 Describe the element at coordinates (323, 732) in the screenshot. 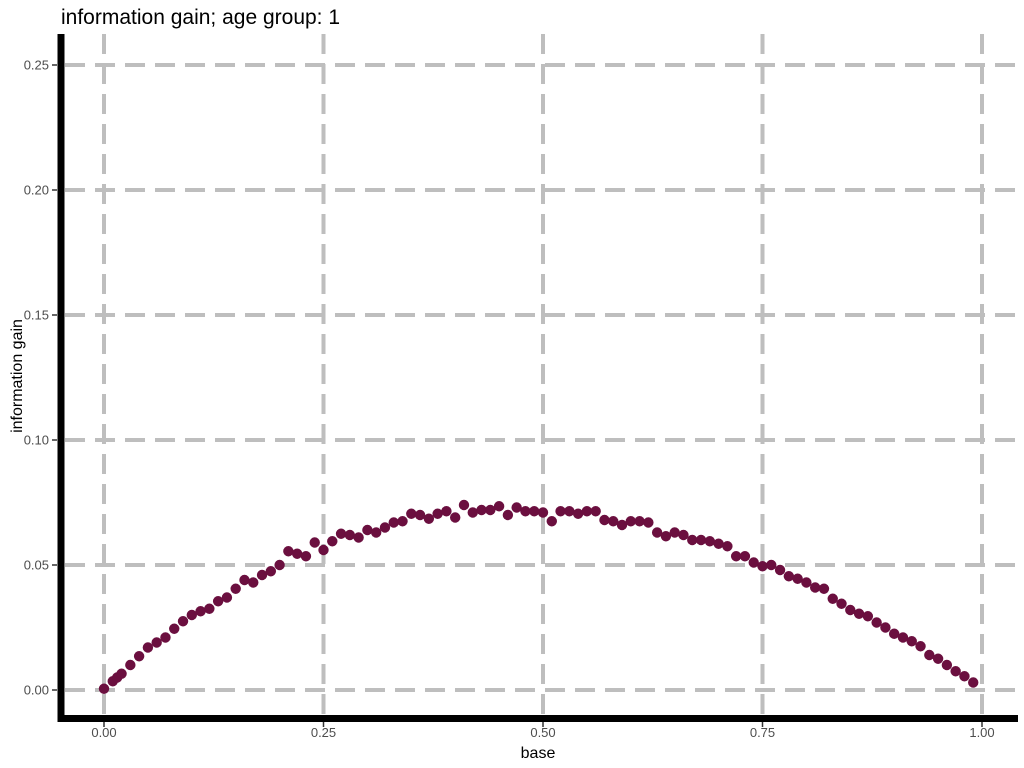

I see `x-tick-label: 0.25` at that location.